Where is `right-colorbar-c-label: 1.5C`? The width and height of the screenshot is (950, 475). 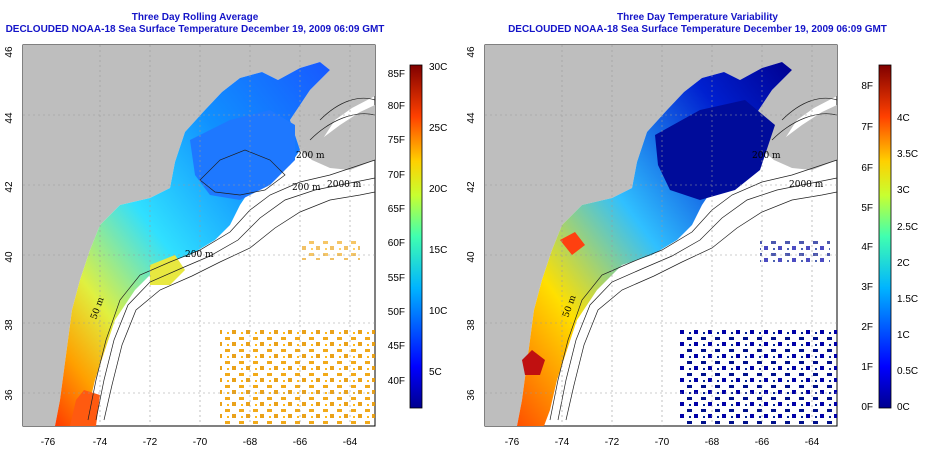 right-colorbar-c-label: 1.5C is located at coordinates (907, 299).